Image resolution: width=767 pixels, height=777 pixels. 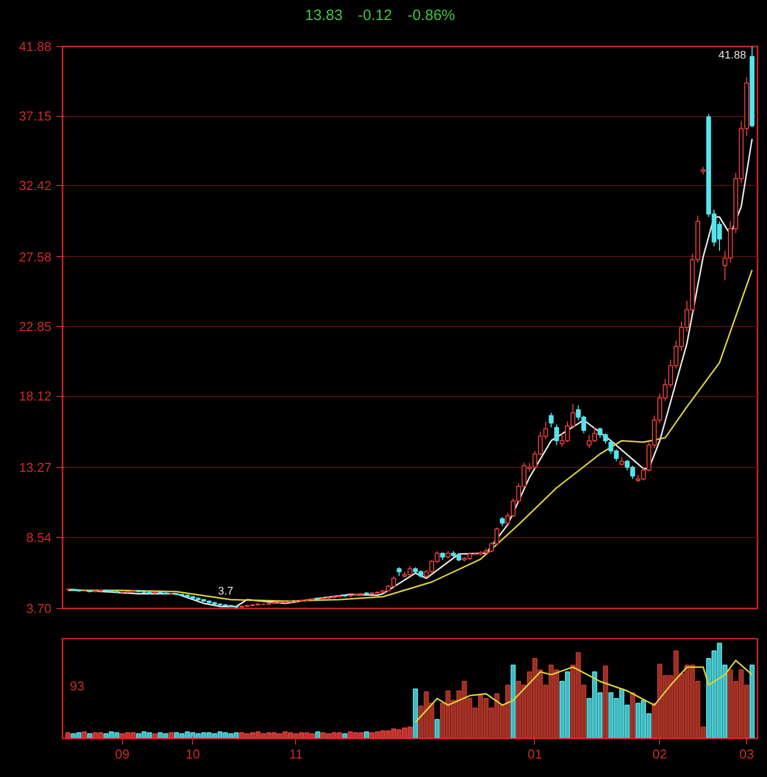 What do you see at coordinates (746, 754) in the screenshot?
I see `x-tick-label: 03` at bounding box center [746, 754].